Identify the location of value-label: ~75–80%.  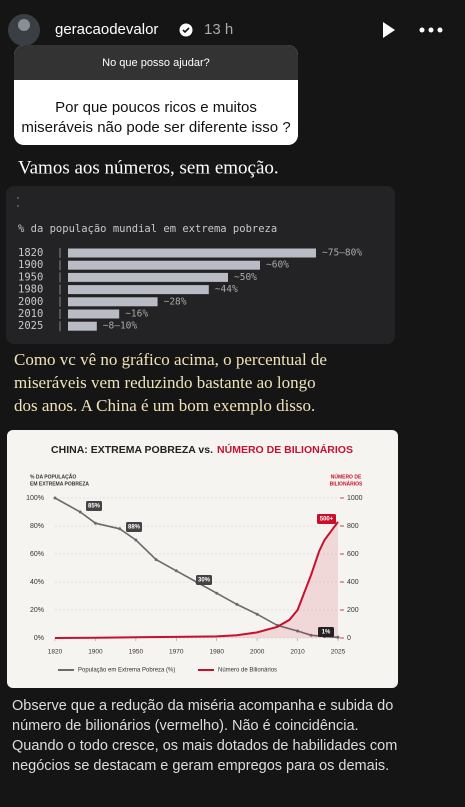
(342, 253).